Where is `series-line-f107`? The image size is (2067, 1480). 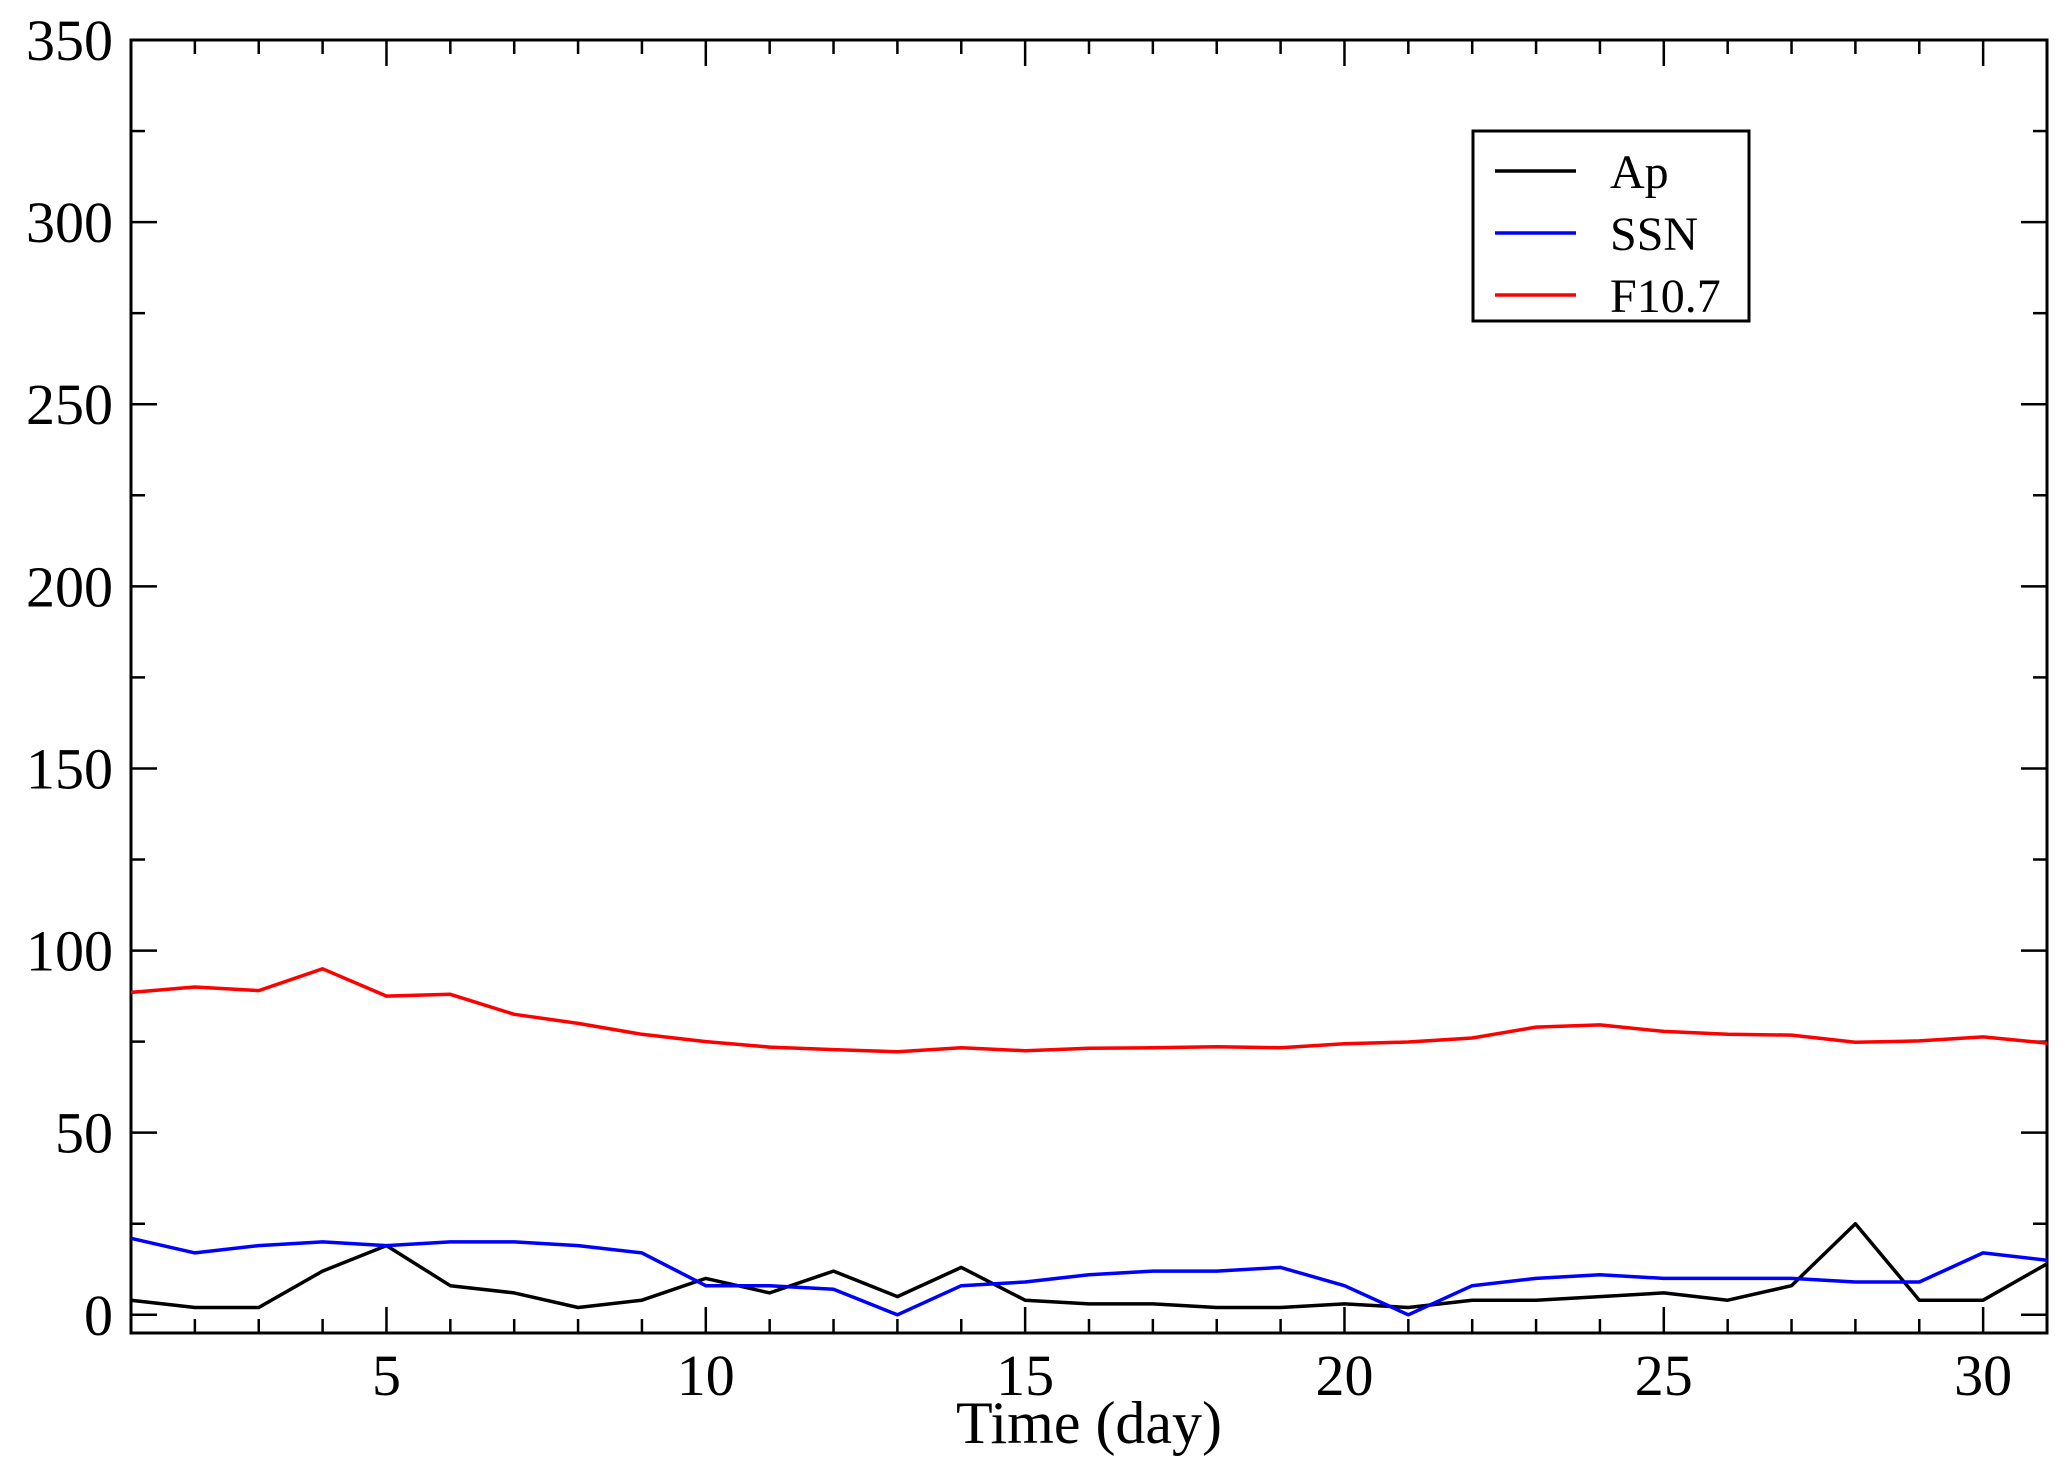
series-line-f107 is located at coordinates (1089, 1010).